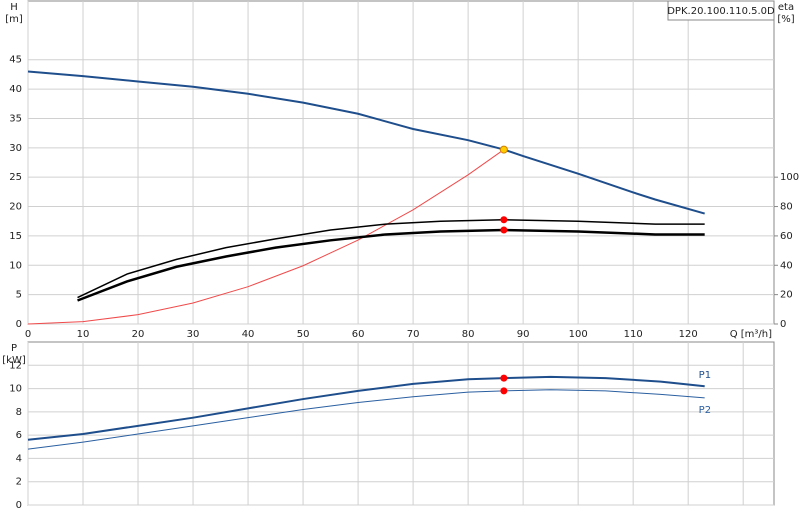  I want to click on x-tick-label: 70, so click(413, 334).